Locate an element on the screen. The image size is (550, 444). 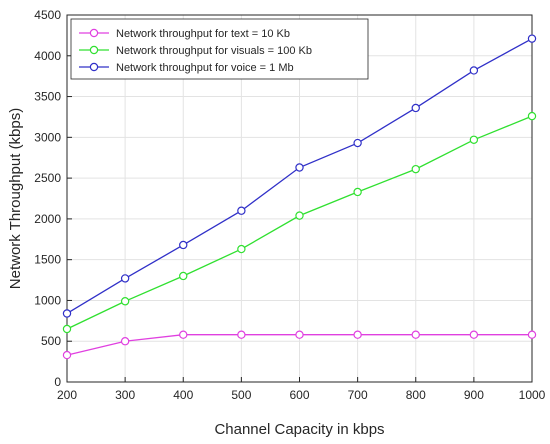
legend-label: Network throughput for voice = 1 Mb is located at coordinates (205, 68).